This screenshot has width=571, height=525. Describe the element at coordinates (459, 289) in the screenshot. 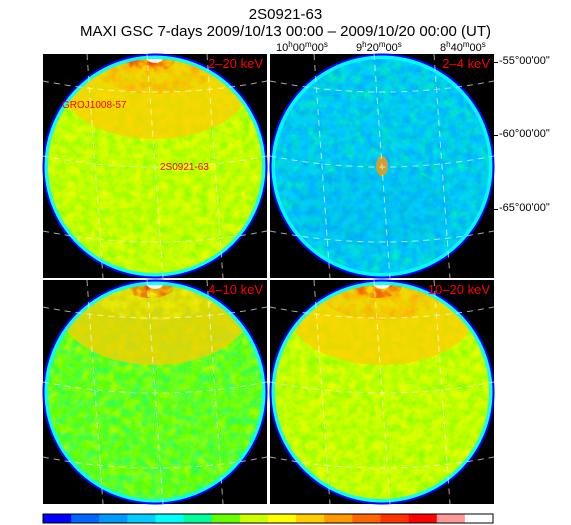

I see `energy-band-label: 10–20 keV` at that location.